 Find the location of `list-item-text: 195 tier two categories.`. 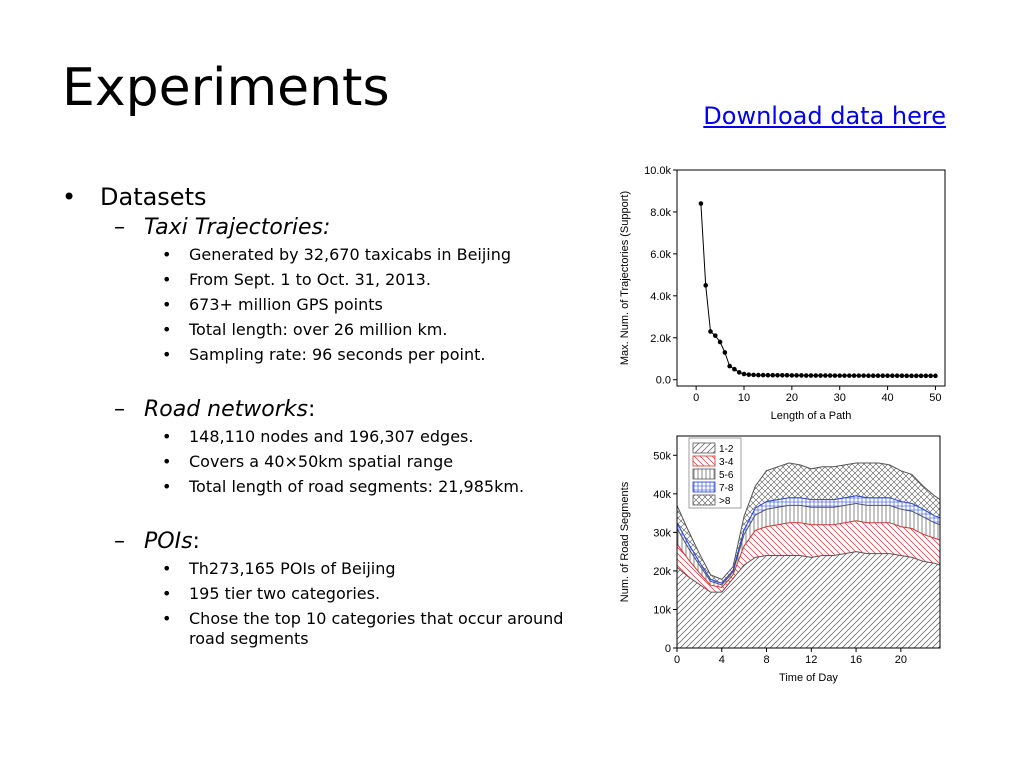

list-item-text: 195 tier two categories. is located at coordinates (285, 593).